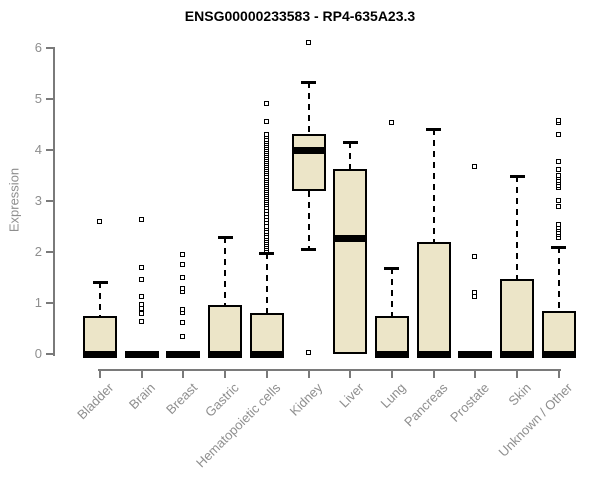 The width and height of the screenshot is (600, 500). Describe the element at coordinates (425, 405) in the screenshot. I see `x-axis-category-label: Pancreas` at that location.